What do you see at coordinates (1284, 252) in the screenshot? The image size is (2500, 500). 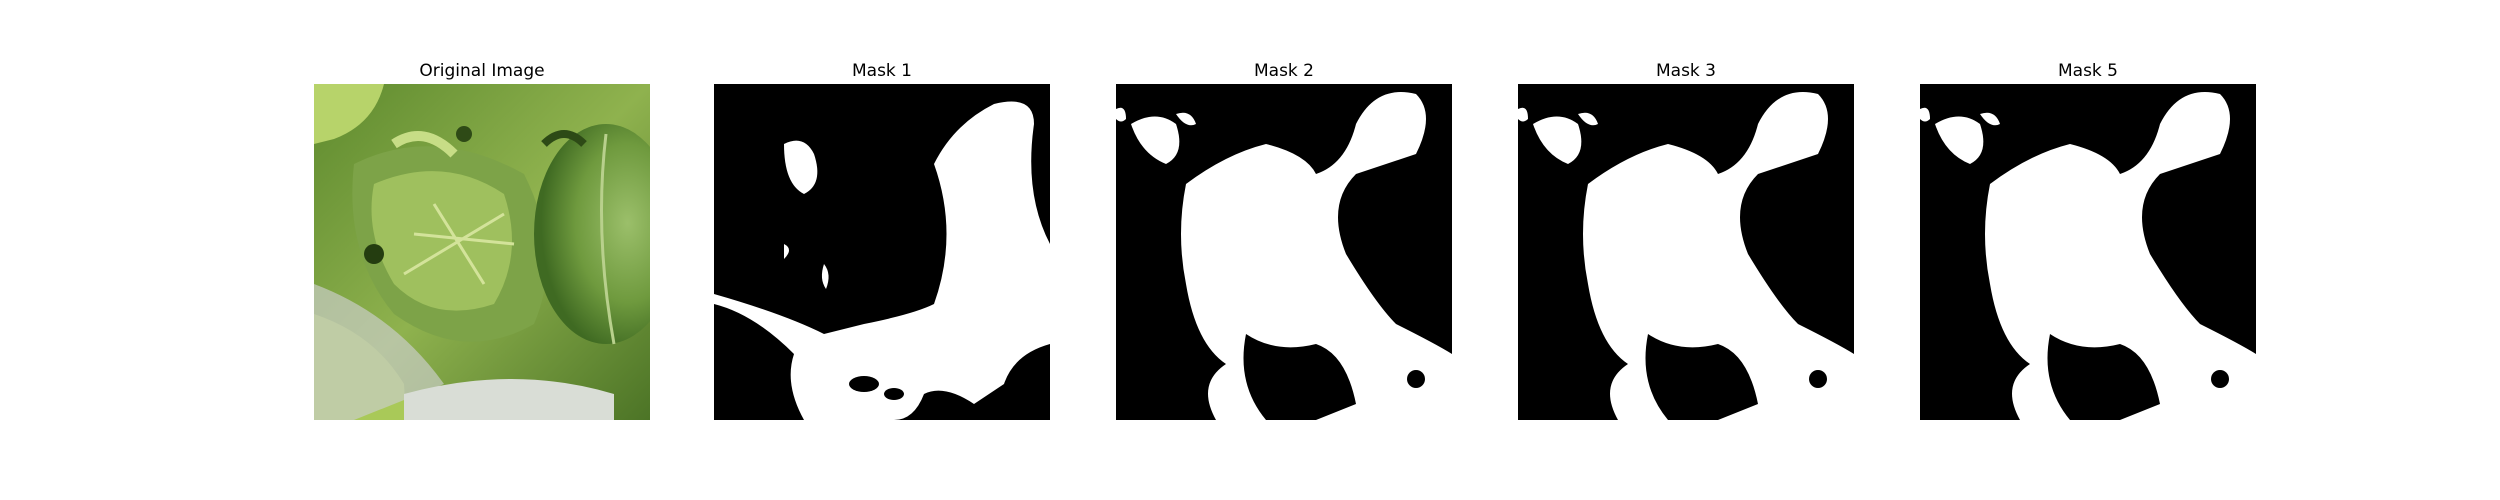 I see `mask-2-image` at bounding box center [1284, 252].